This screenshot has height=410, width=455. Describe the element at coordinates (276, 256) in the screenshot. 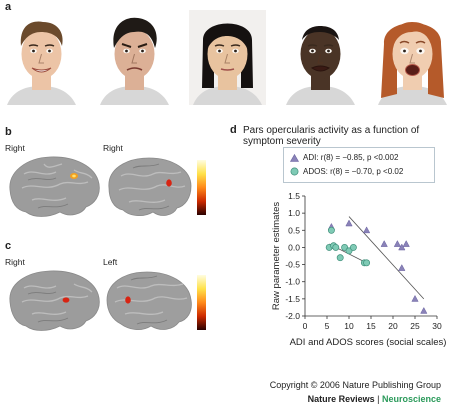

I see `y-axis-label: Raw parameter estimates` at that location.